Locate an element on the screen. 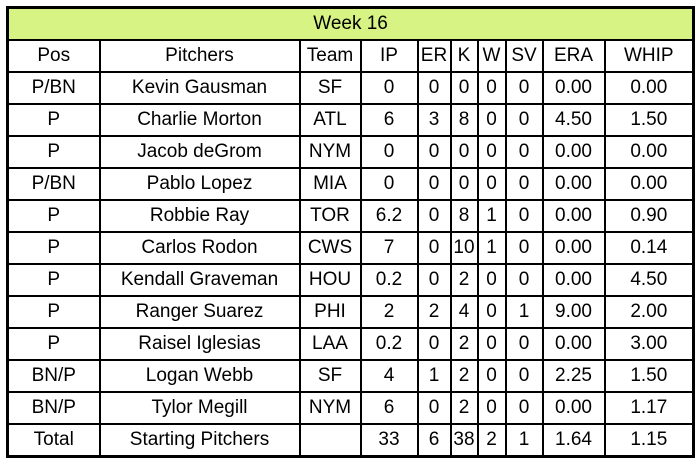 The image size is (700, 462). col-header-ip: IP is located at coordinates (389, 56).